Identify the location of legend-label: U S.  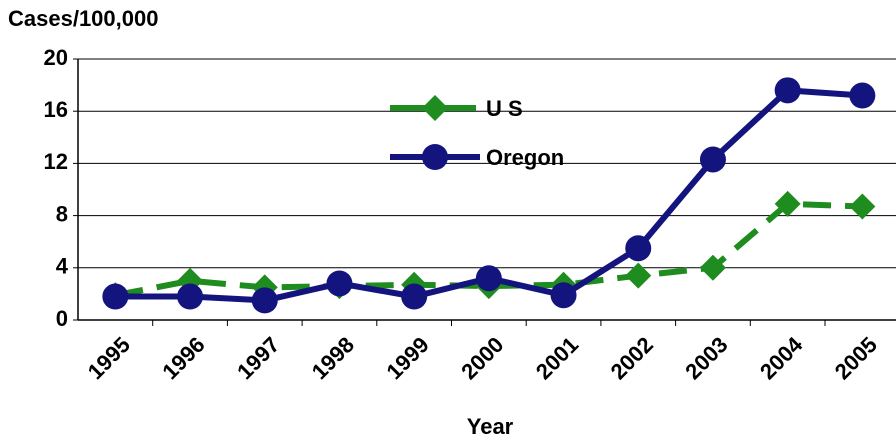
(504, 108).